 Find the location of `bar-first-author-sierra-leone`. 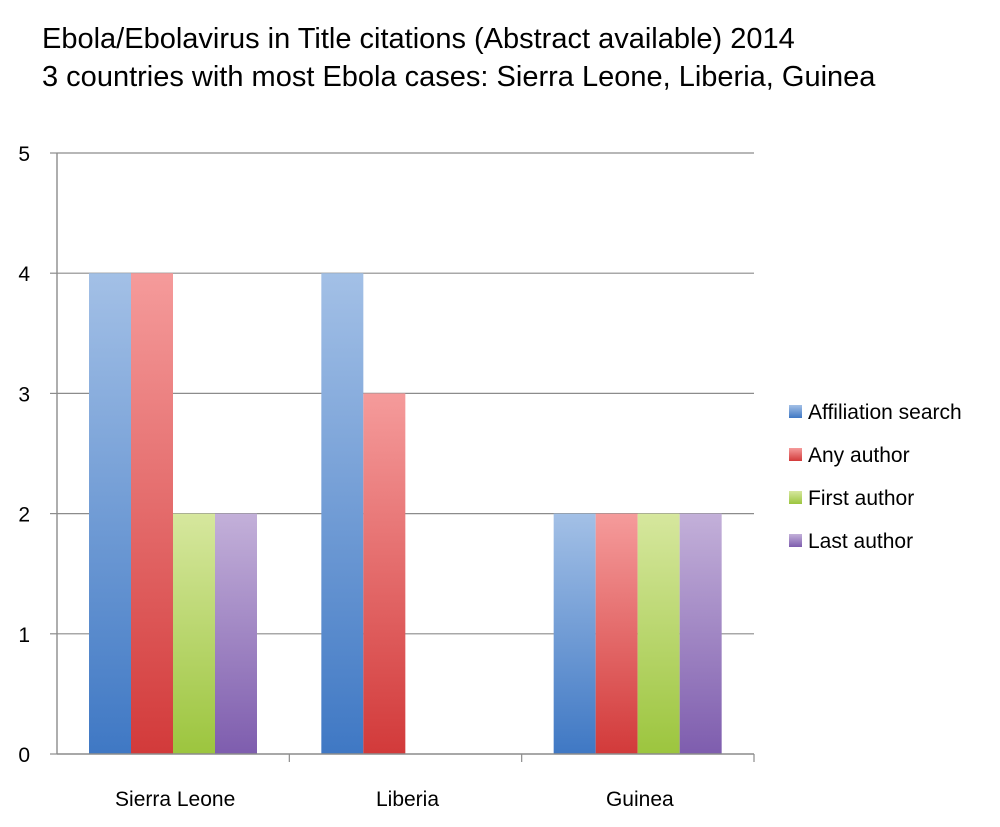

bar-first-author-sierra-leone is located at coordinates (194, 633).